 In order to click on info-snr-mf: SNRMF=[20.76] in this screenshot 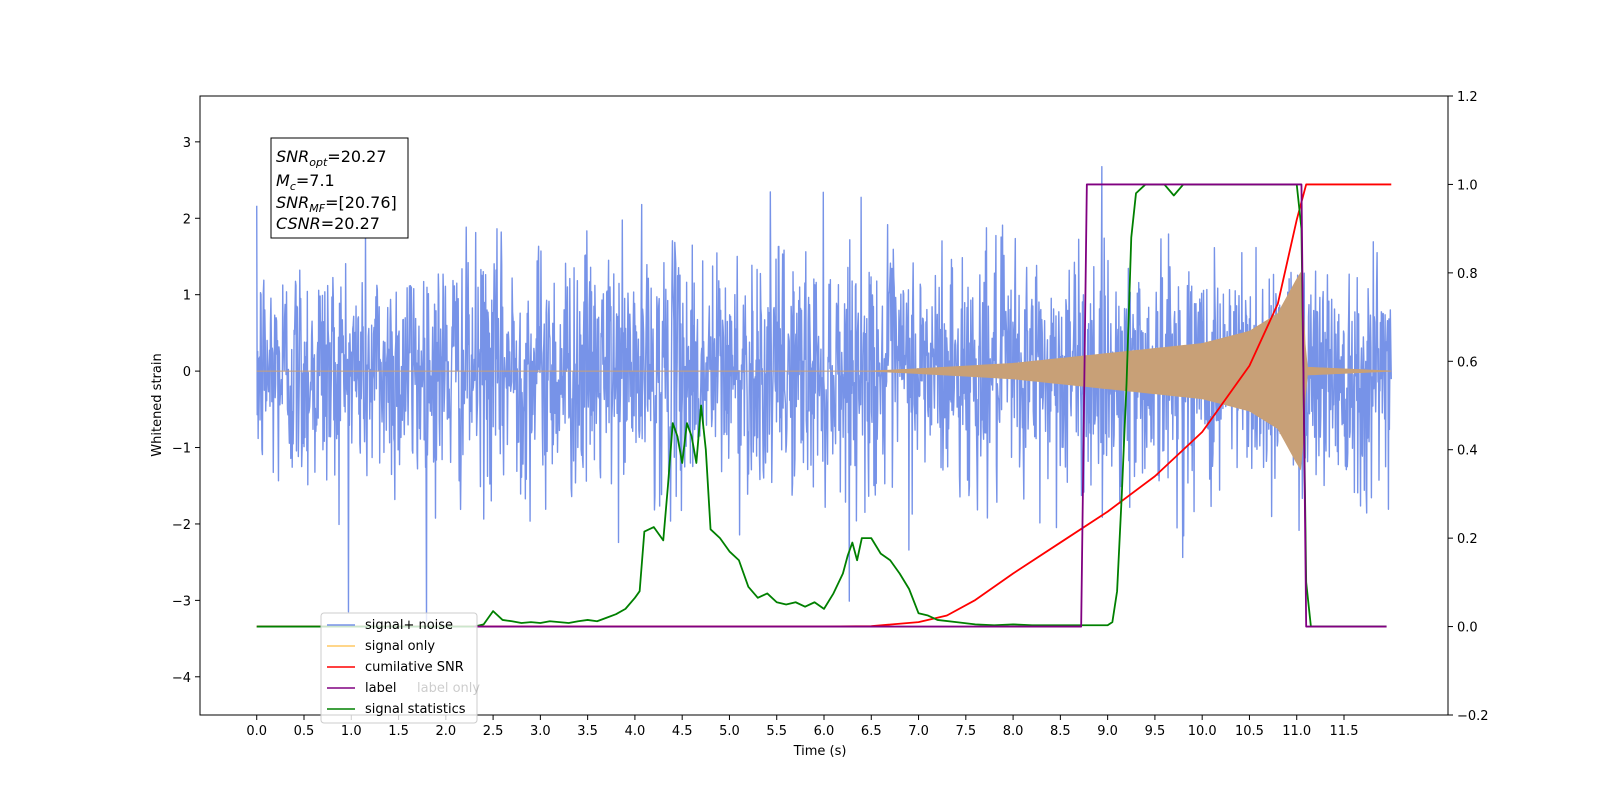, I will do `click(336, 204)`.